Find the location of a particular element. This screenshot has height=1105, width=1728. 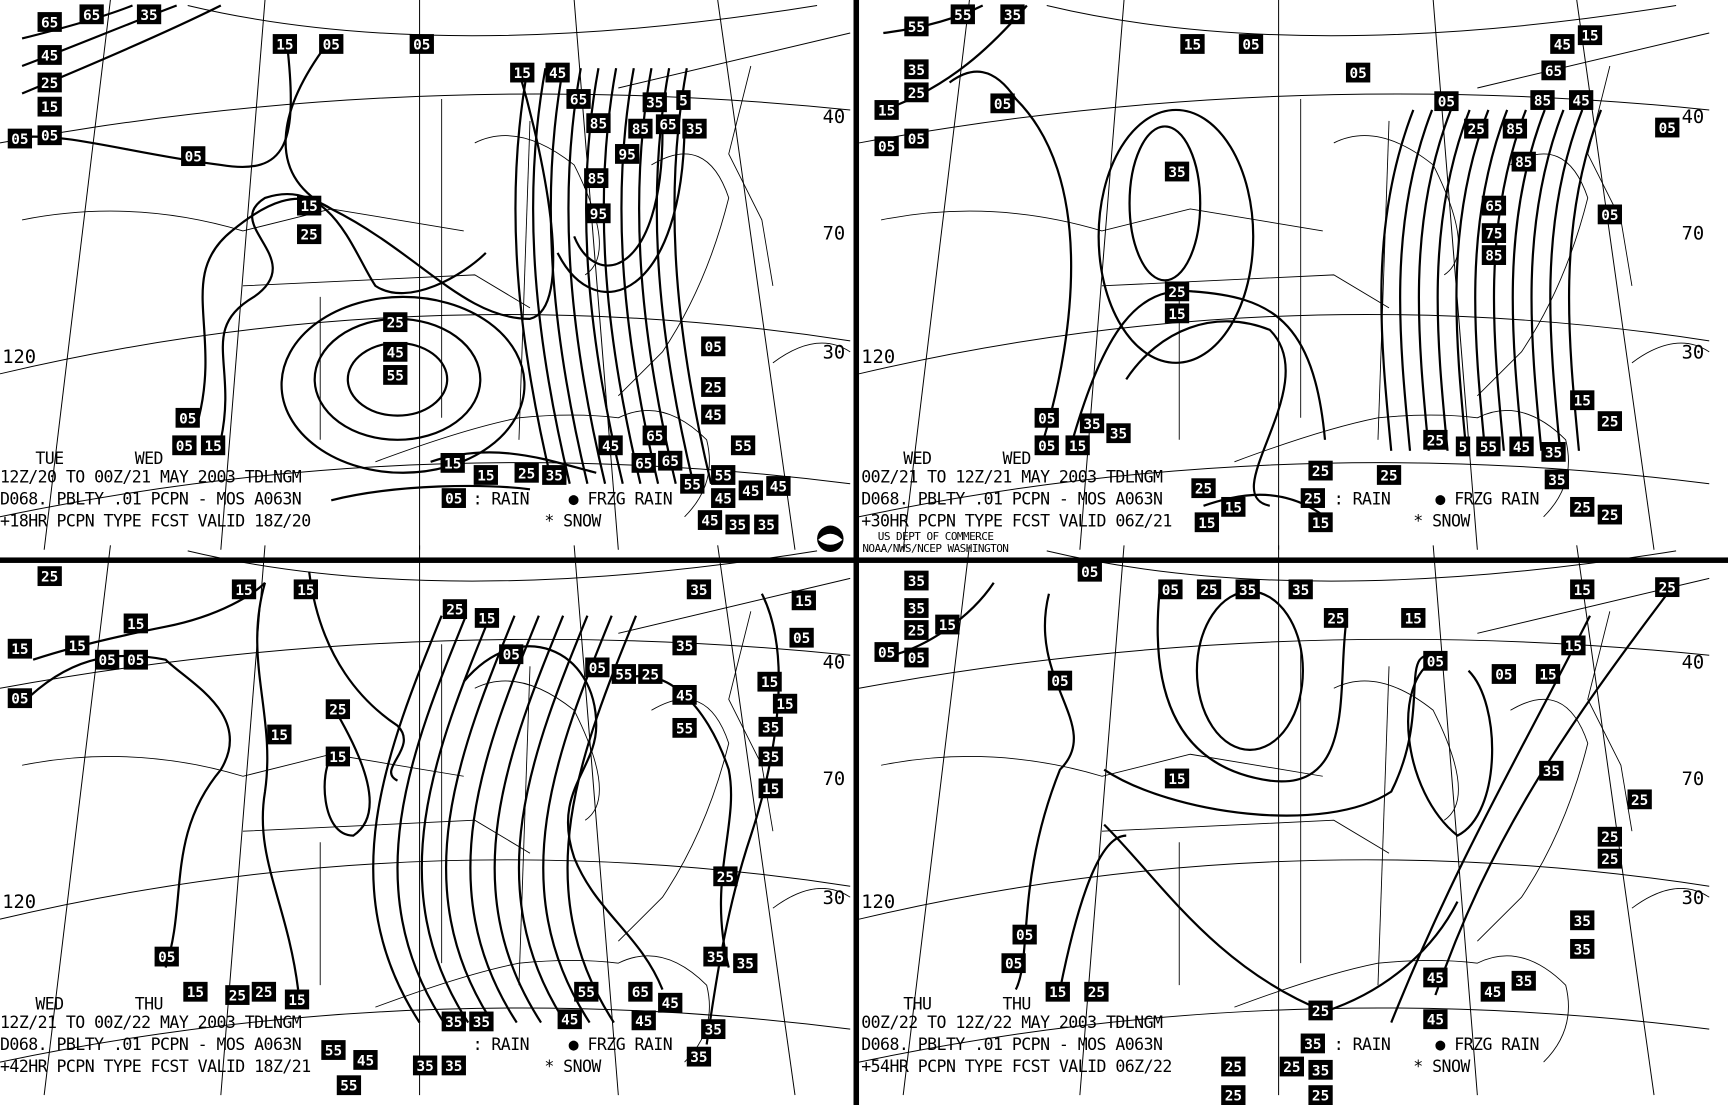

svg-text: 75 is located at coordinates (1493, 235).